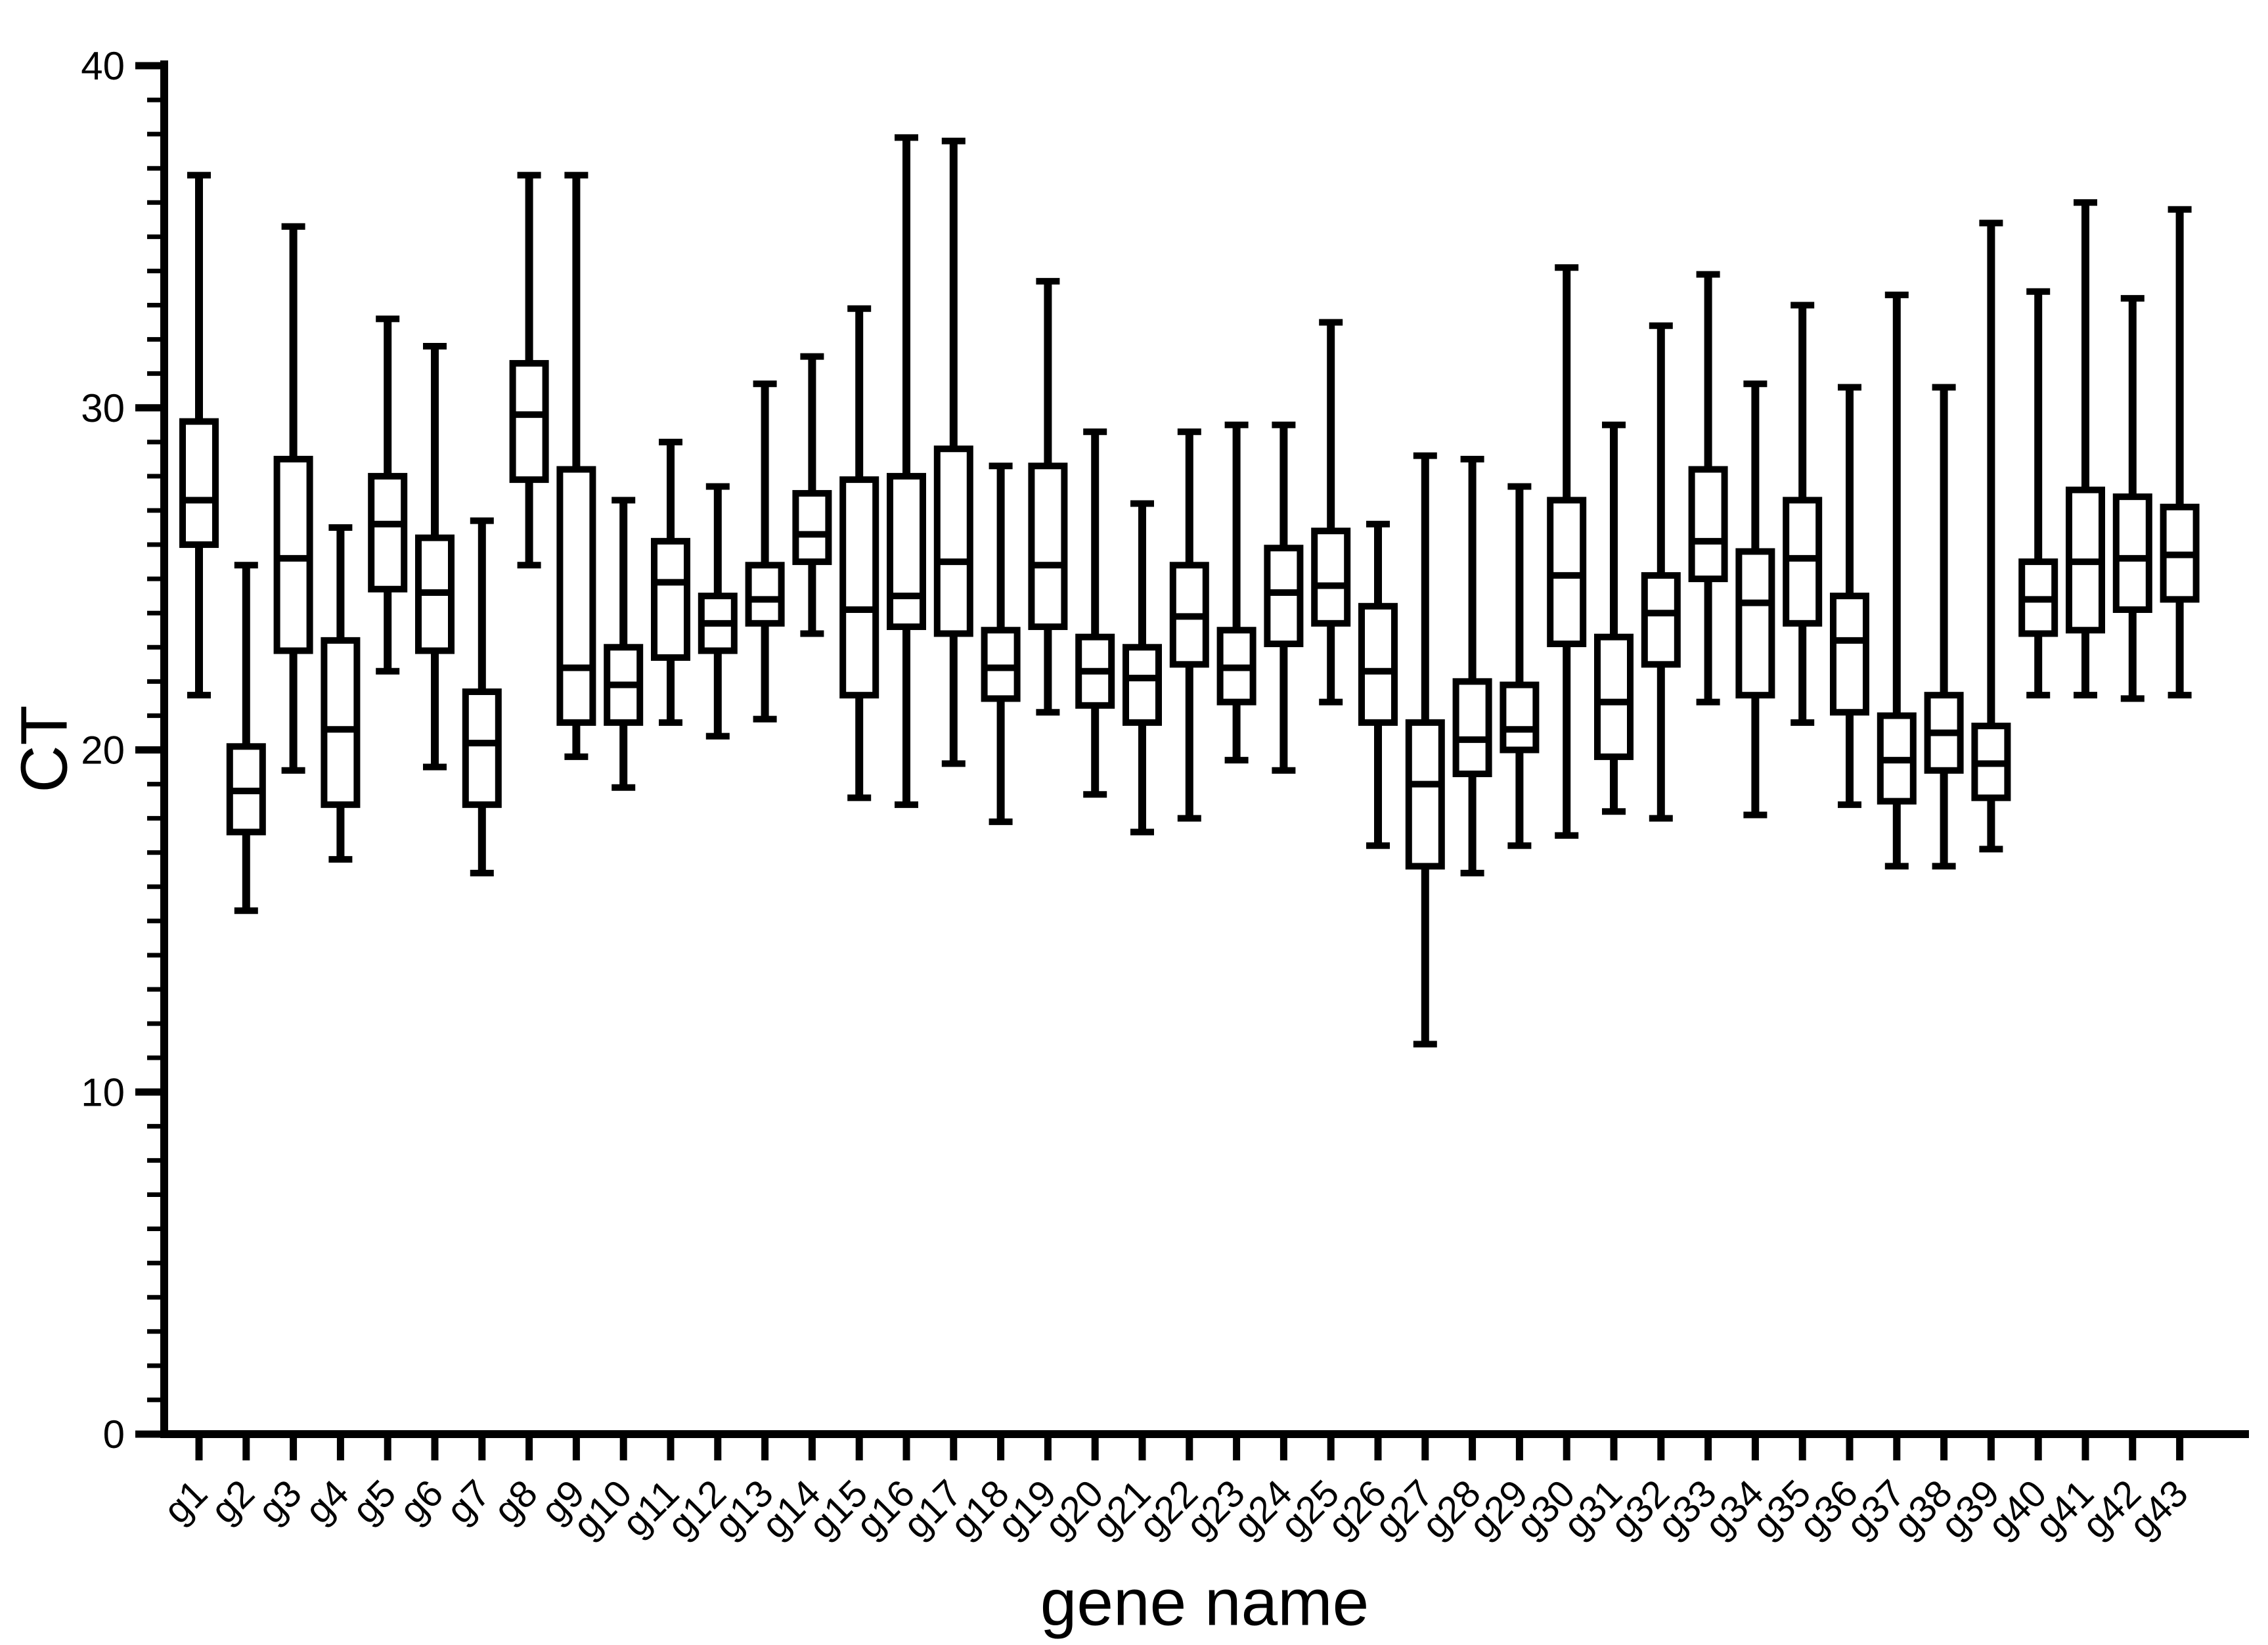  I want to click on box-g3, so click(293, 498).